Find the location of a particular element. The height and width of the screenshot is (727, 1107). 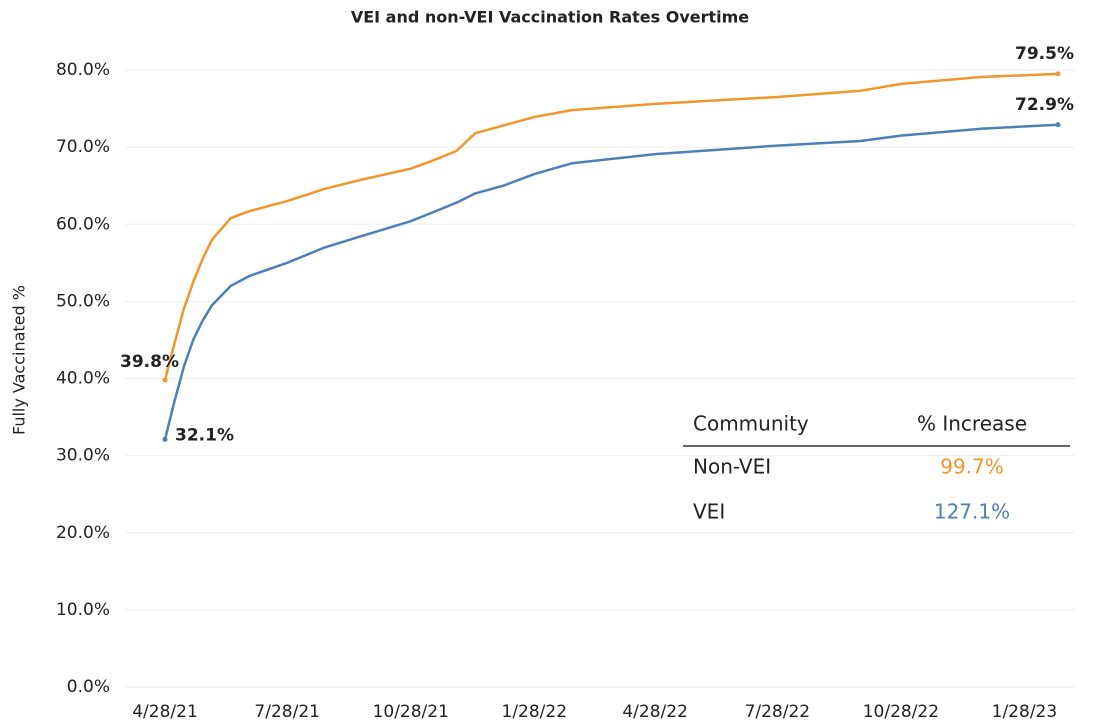

y-axis-label: Fully Vaccinated % is located at coordinates (19, 360).